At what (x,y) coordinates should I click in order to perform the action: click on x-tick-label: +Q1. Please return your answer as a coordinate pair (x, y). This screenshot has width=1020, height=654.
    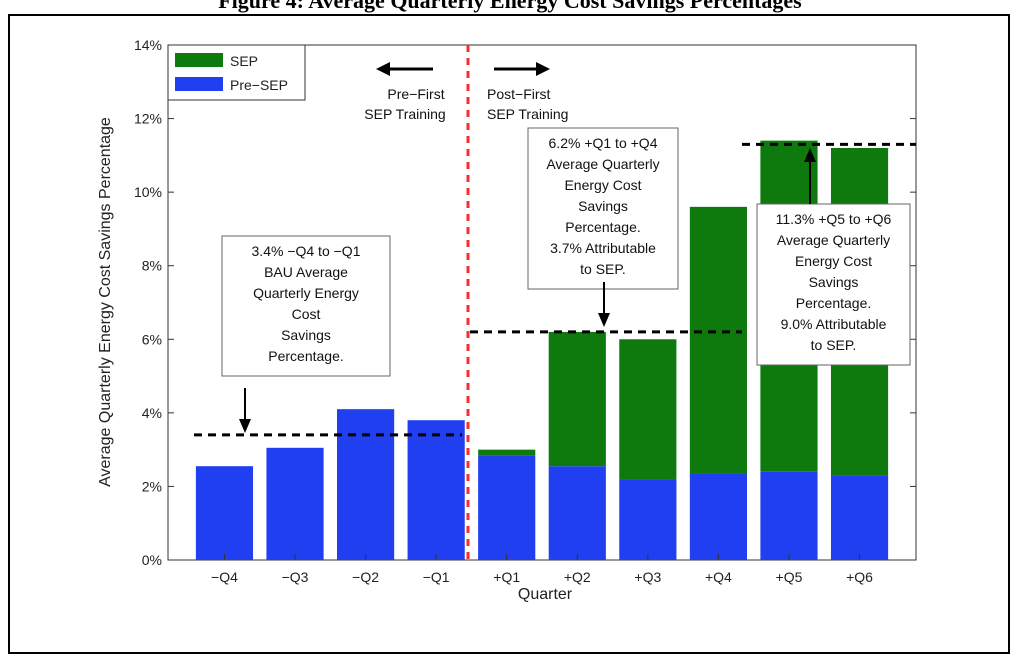
    Looking at the image, I should click on (506, 577).